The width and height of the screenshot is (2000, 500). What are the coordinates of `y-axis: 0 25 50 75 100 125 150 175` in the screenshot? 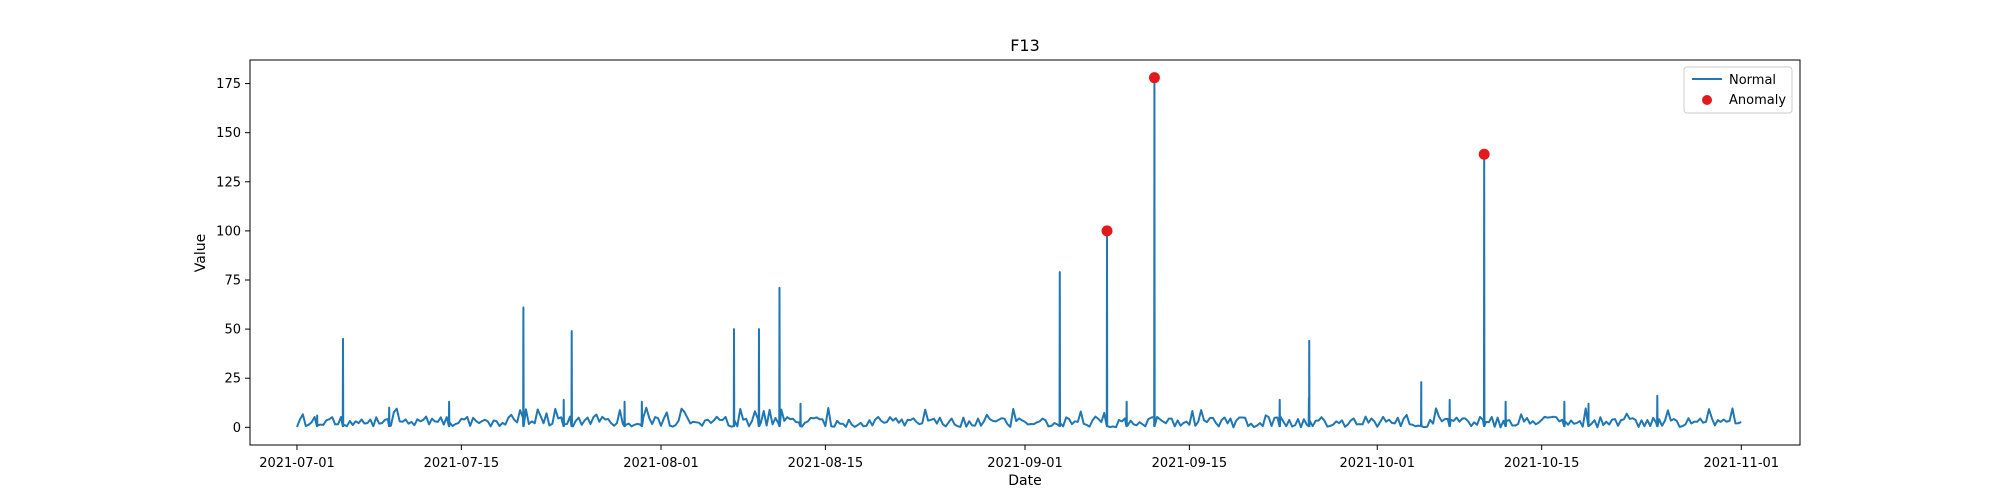 It's located at (233, 256).